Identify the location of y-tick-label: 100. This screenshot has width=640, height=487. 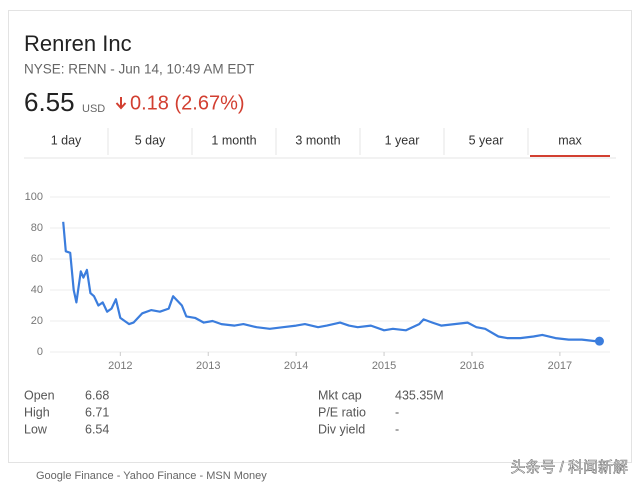
(34, 197).